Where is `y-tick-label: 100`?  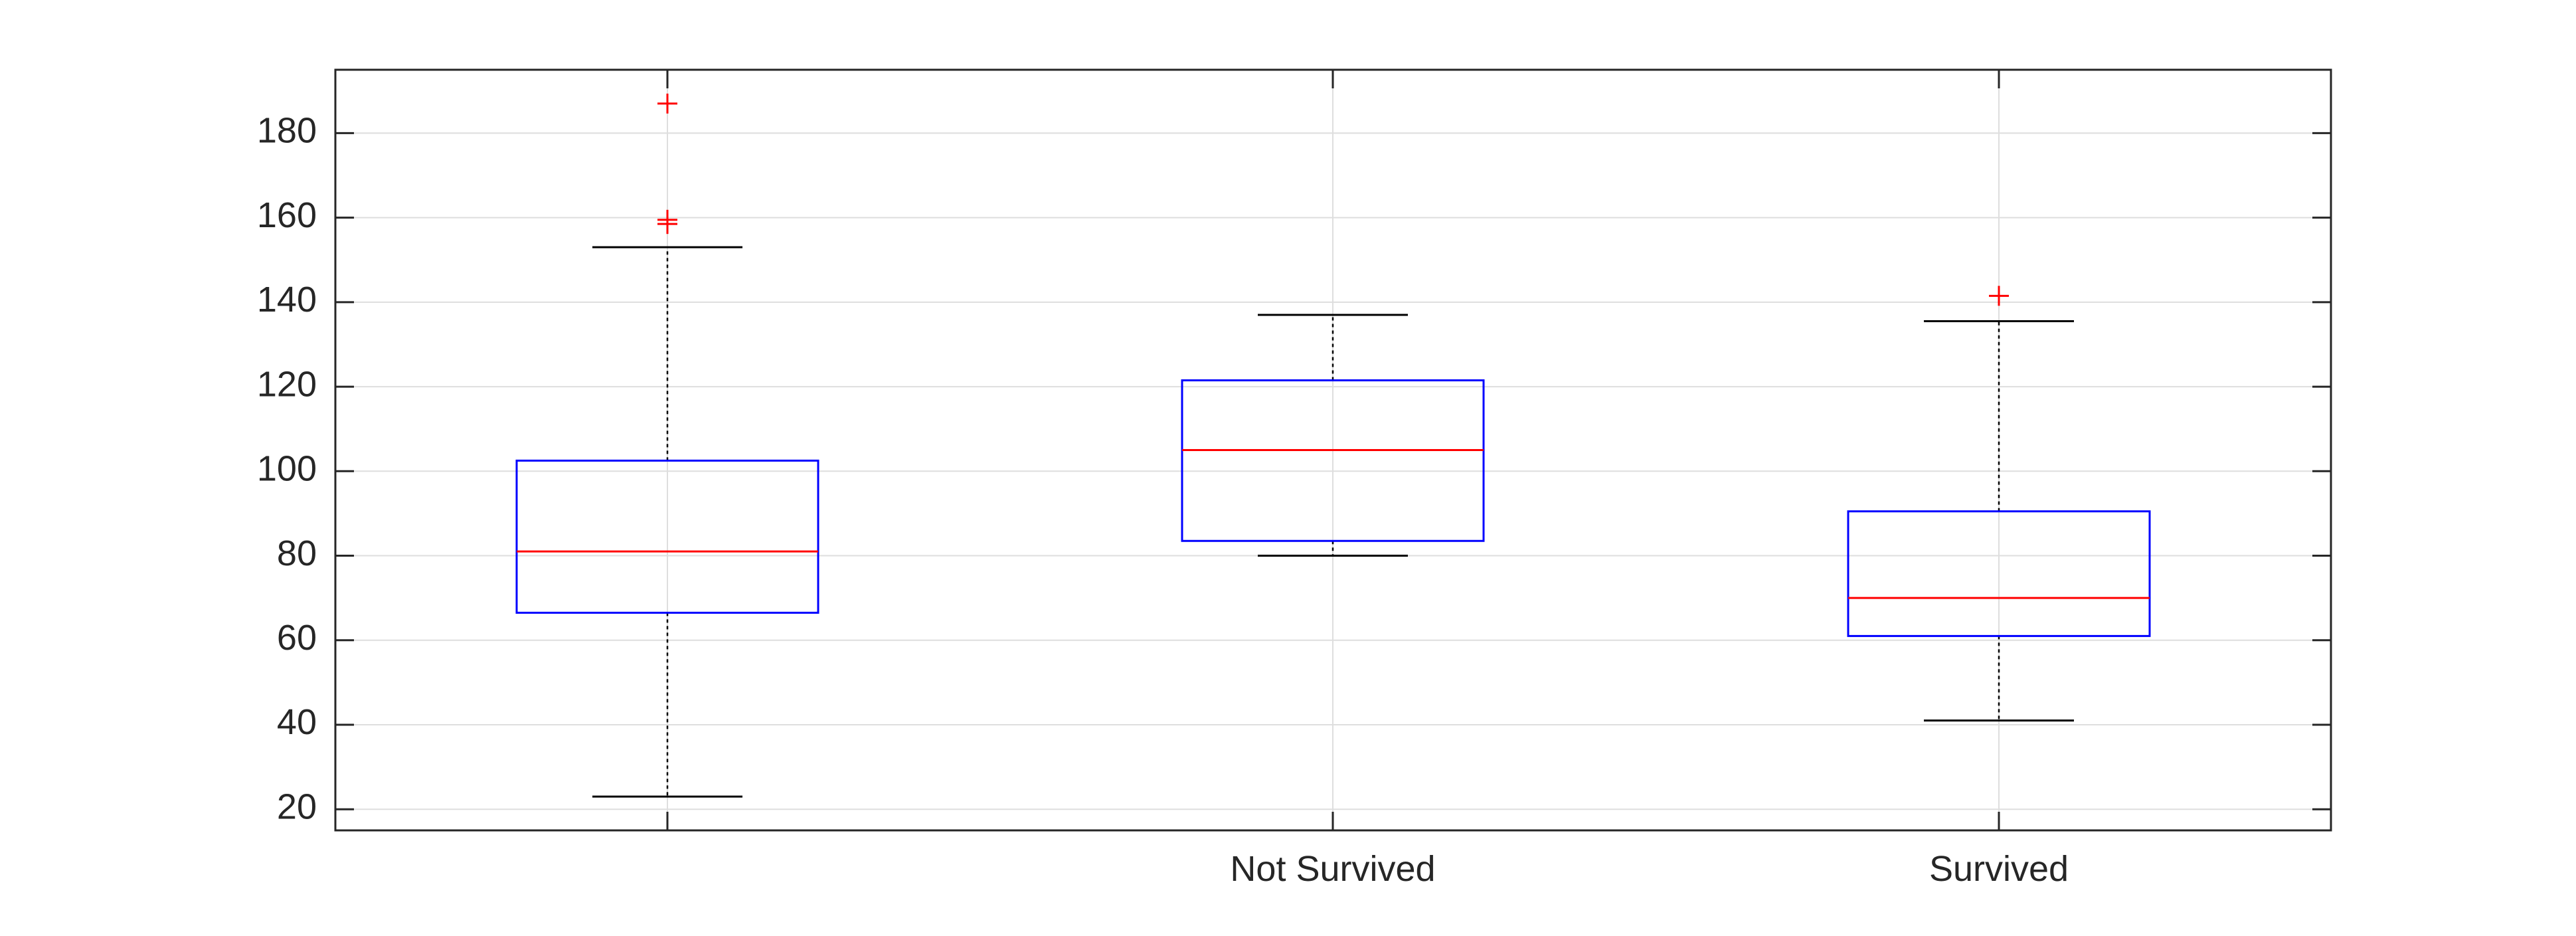
y-tick-label: 100 is located at coordinates (287, 469).